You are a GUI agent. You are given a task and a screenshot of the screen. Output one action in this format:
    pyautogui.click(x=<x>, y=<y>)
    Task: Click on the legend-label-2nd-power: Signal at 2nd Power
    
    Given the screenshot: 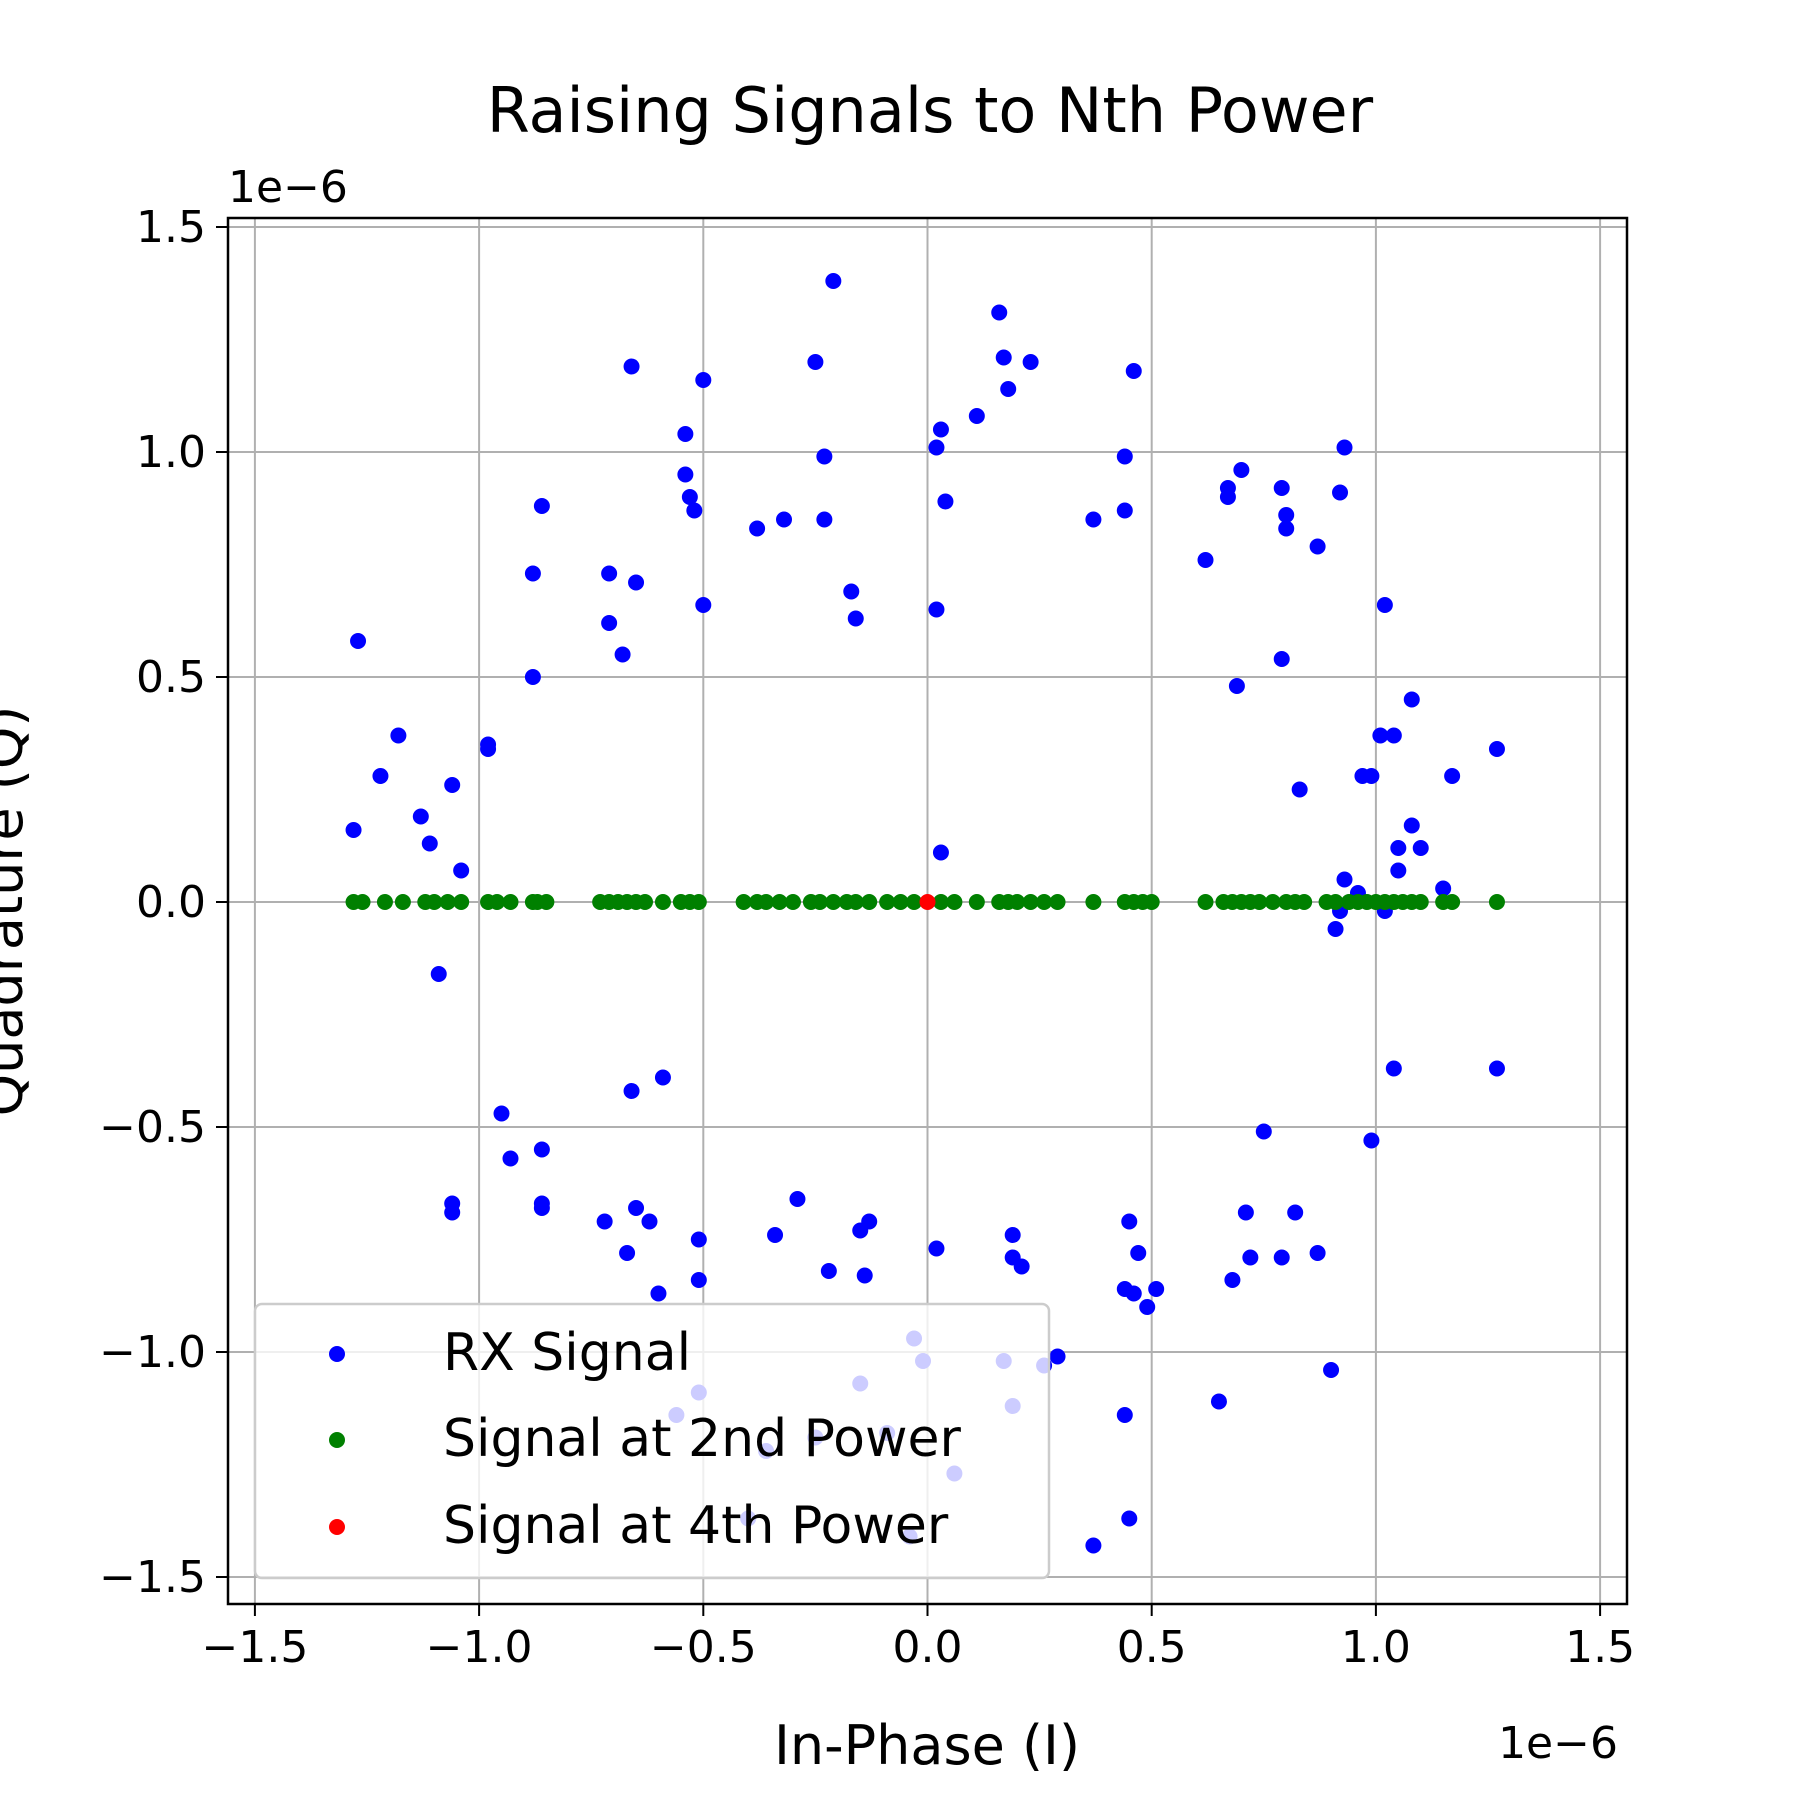 What is the action you would take?
    pyautogui.click(x=702, y=1439)
    